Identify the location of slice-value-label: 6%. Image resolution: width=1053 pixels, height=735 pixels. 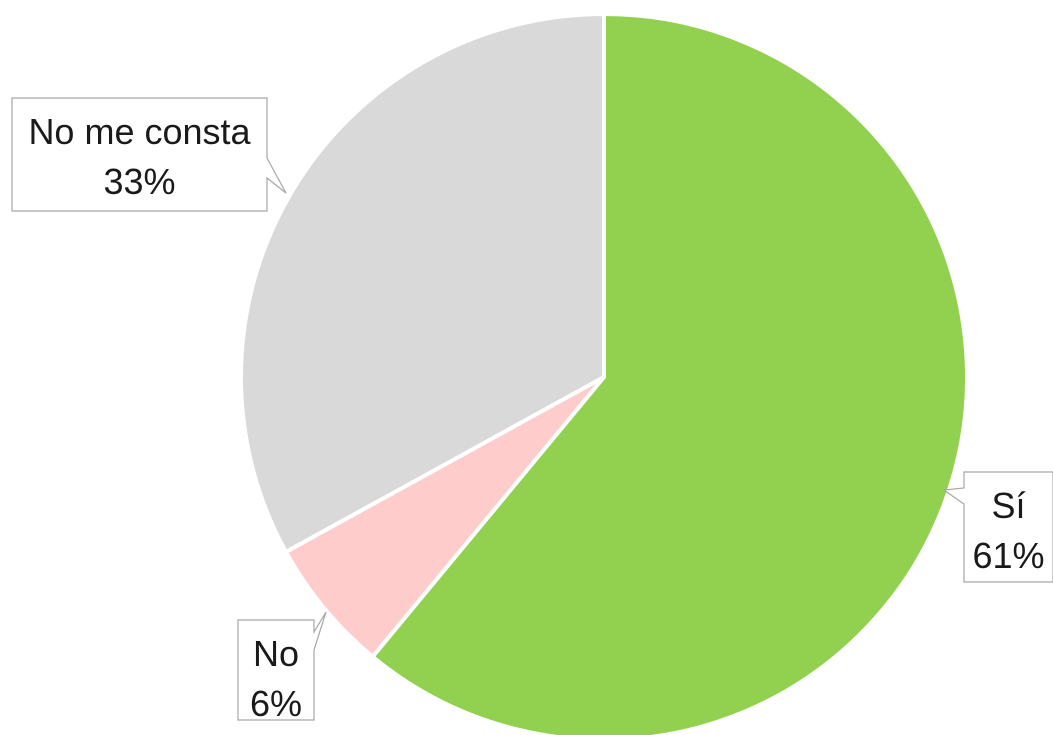
(276, 703).